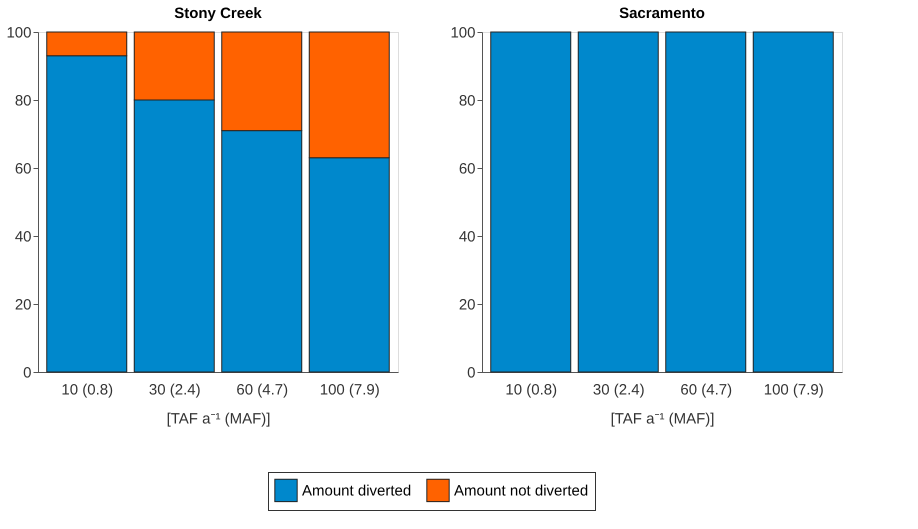 The image size is (918, 529). Describe the element at coordinates (357, 491) in the screenshot. I see `legend-label: Amount diverted` at that location.